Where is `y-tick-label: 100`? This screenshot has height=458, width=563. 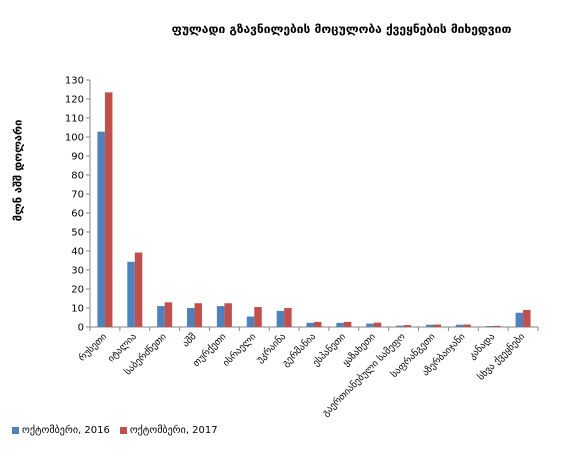
y-tick-label: 100 is located at coordinates (74, 138).